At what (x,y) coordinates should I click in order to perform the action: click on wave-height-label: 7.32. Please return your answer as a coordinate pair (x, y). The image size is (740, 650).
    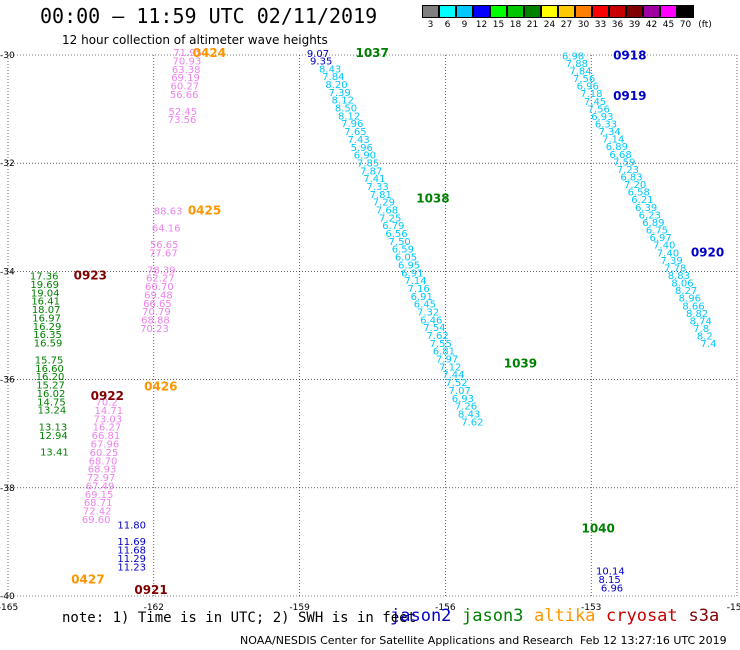
    Looking at the image, I should click on (428, 312).